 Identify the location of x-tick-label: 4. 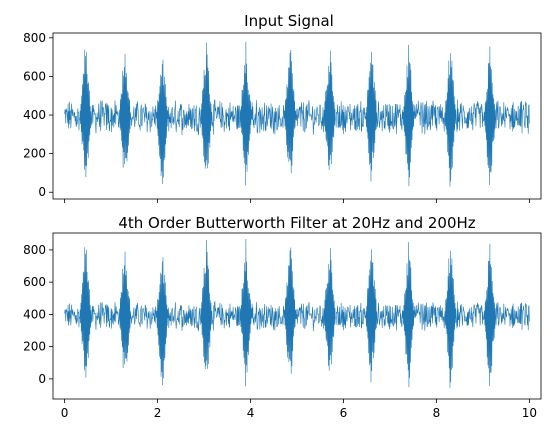
(251, 413).